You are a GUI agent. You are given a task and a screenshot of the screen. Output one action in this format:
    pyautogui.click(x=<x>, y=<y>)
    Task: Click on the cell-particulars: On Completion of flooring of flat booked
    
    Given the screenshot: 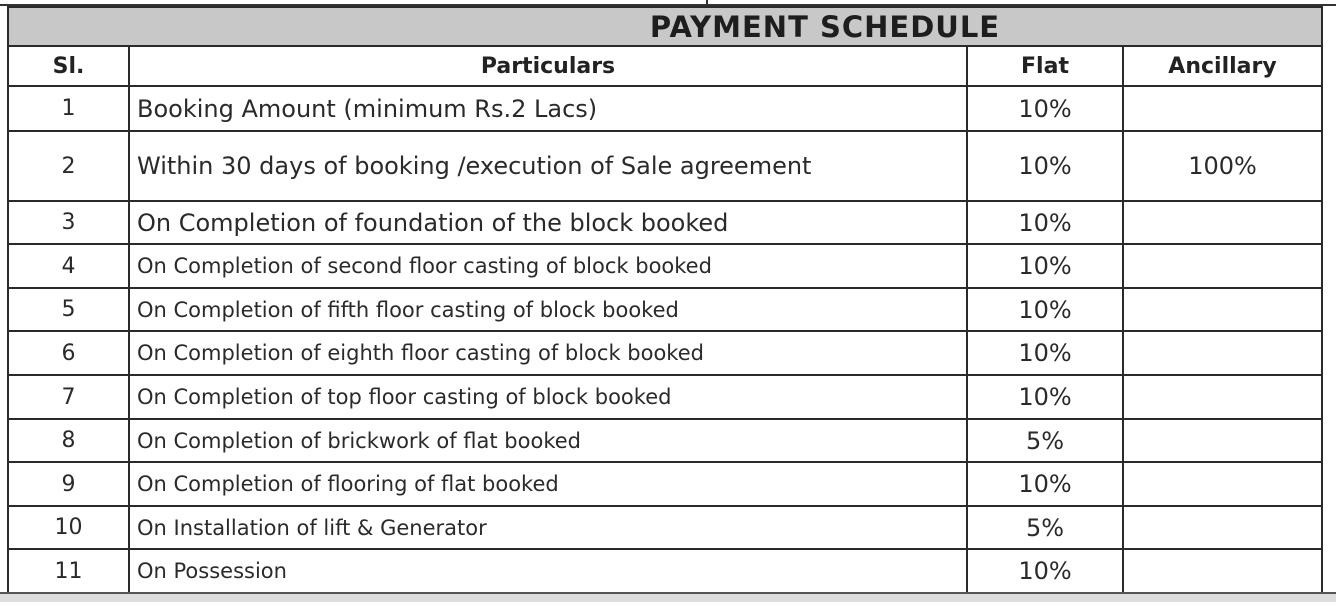 What is the action you would take?
    pyautogui.click(x=548, y=484)
    